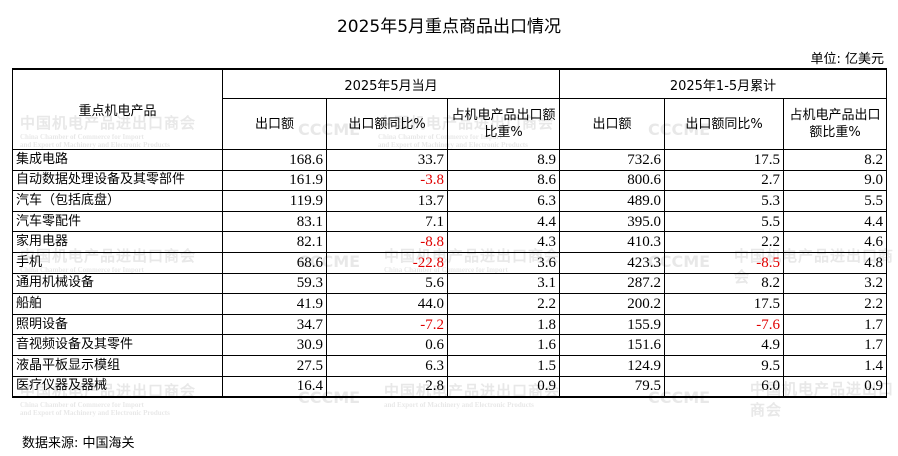  I want to click on cell-y-share: 2.2, so click(835, 304).